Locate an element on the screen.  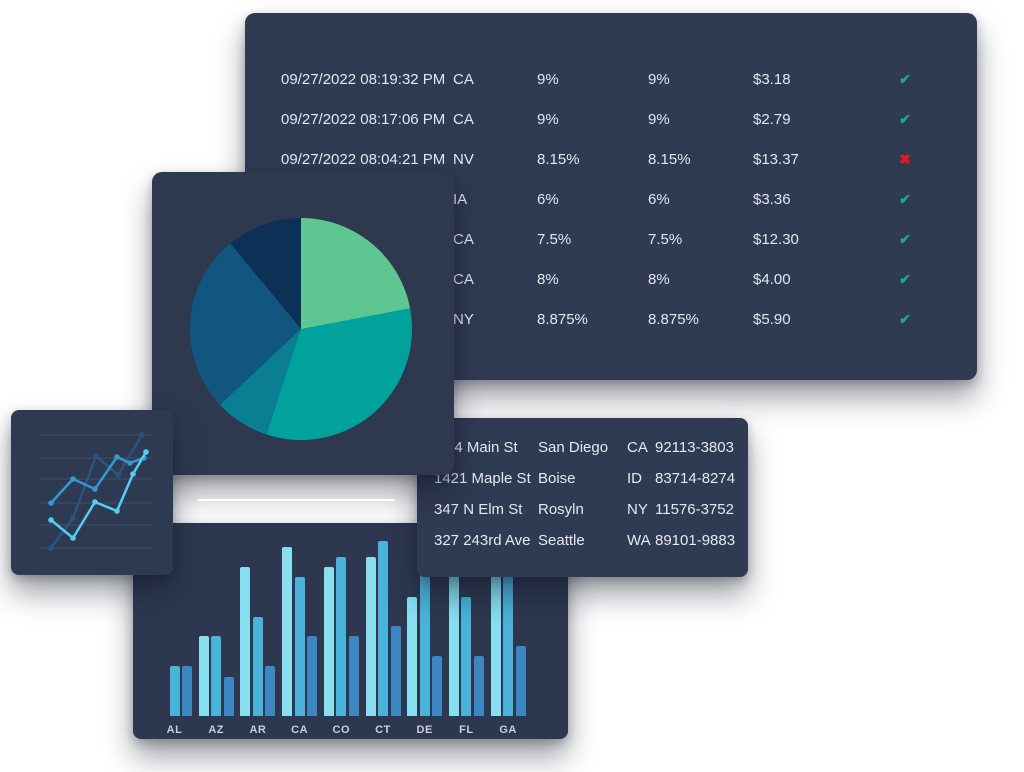
line-chart is located at coordinates (96, 491).